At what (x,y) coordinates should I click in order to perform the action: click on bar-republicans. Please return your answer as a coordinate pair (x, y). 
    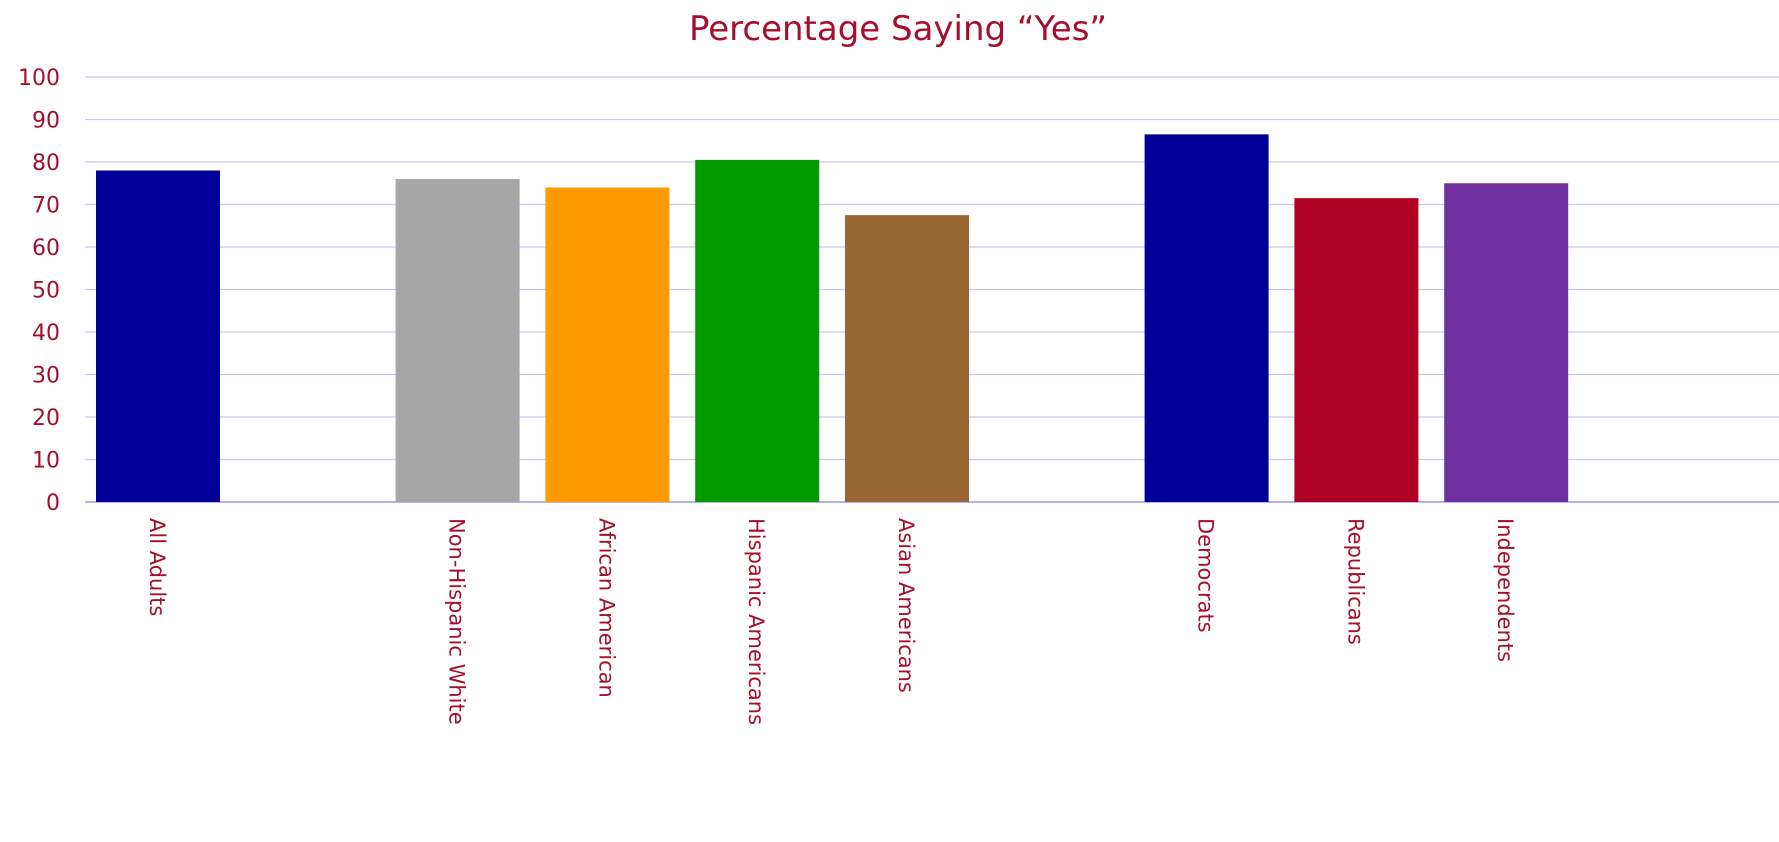
    Looking at the image, I should click on (1356, 350).